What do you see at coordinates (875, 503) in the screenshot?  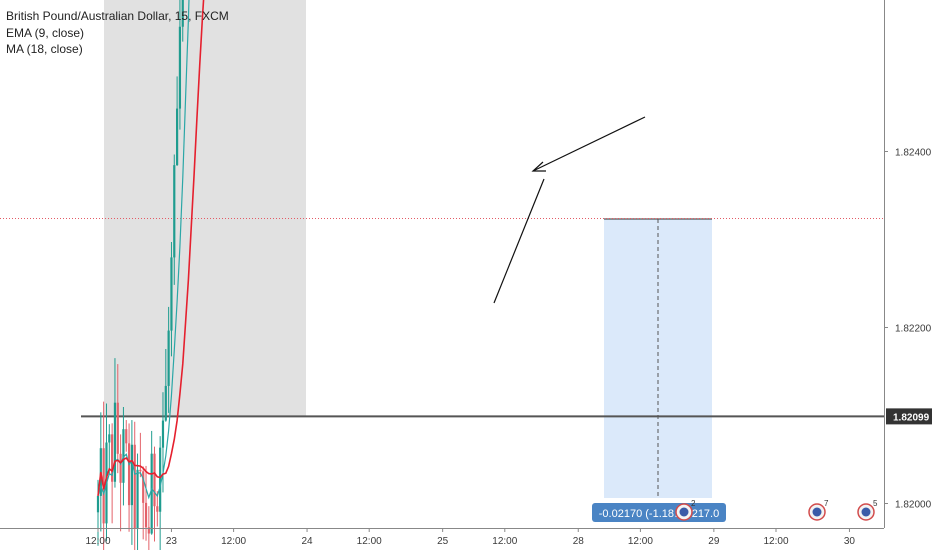 I see `event-count: 5` at bounding box center [875, 503].